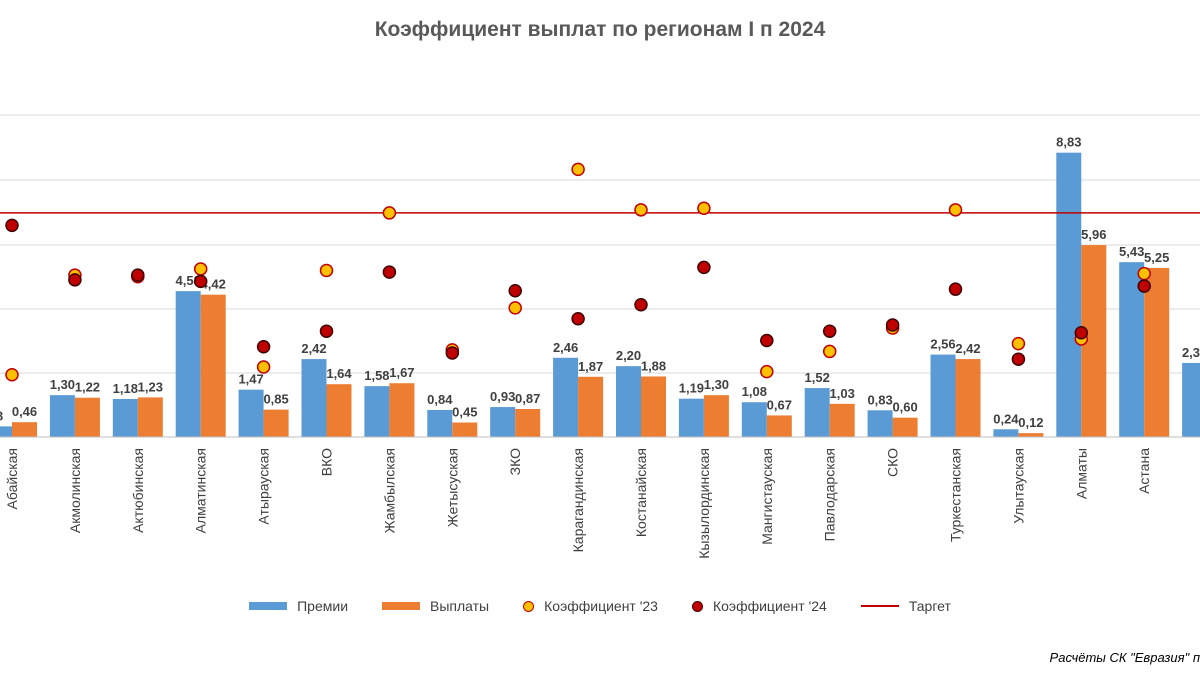  I want to click on marker-cat-4-m1, so click(200, 269).